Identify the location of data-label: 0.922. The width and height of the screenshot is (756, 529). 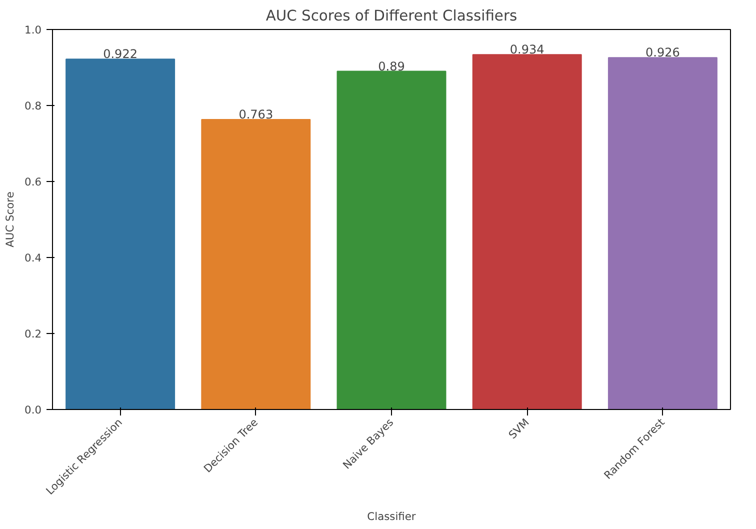
(120, 54).